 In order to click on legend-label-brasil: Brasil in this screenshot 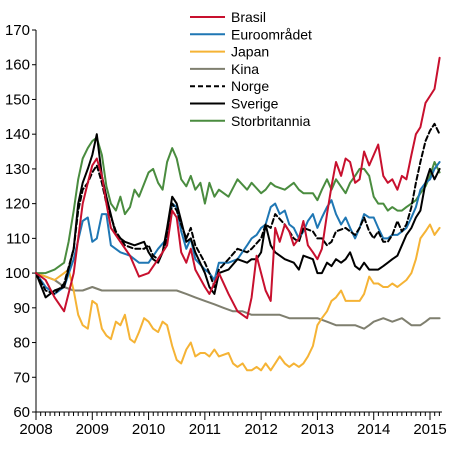, I will do `click(248, 17)`.